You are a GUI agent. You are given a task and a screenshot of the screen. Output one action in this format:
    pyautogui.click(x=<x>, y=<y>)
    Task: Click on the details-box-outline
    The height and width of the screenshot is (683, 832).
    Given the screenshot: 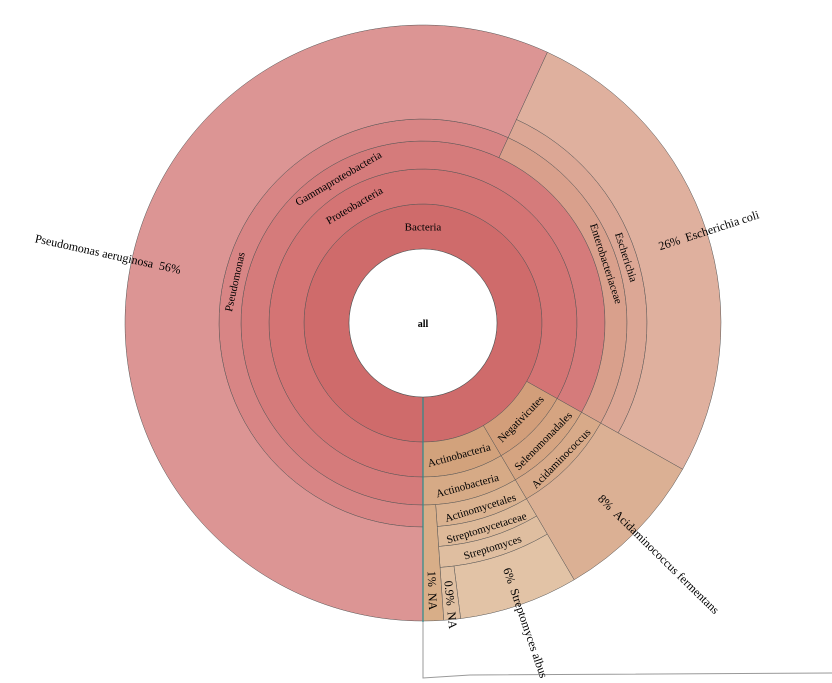 What is the action you would take?
    pyautogui.click(x=627, y=650)
    